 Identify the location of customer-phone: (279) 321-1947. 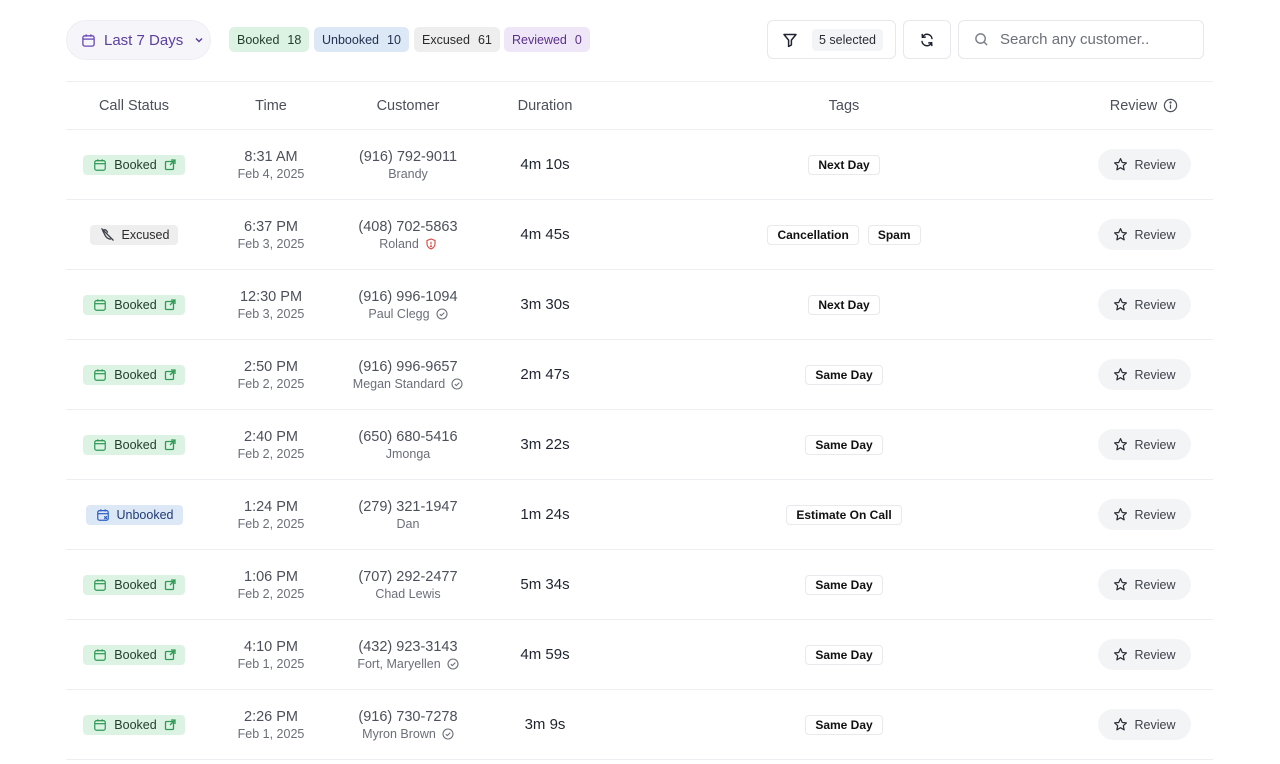
(408, 506).